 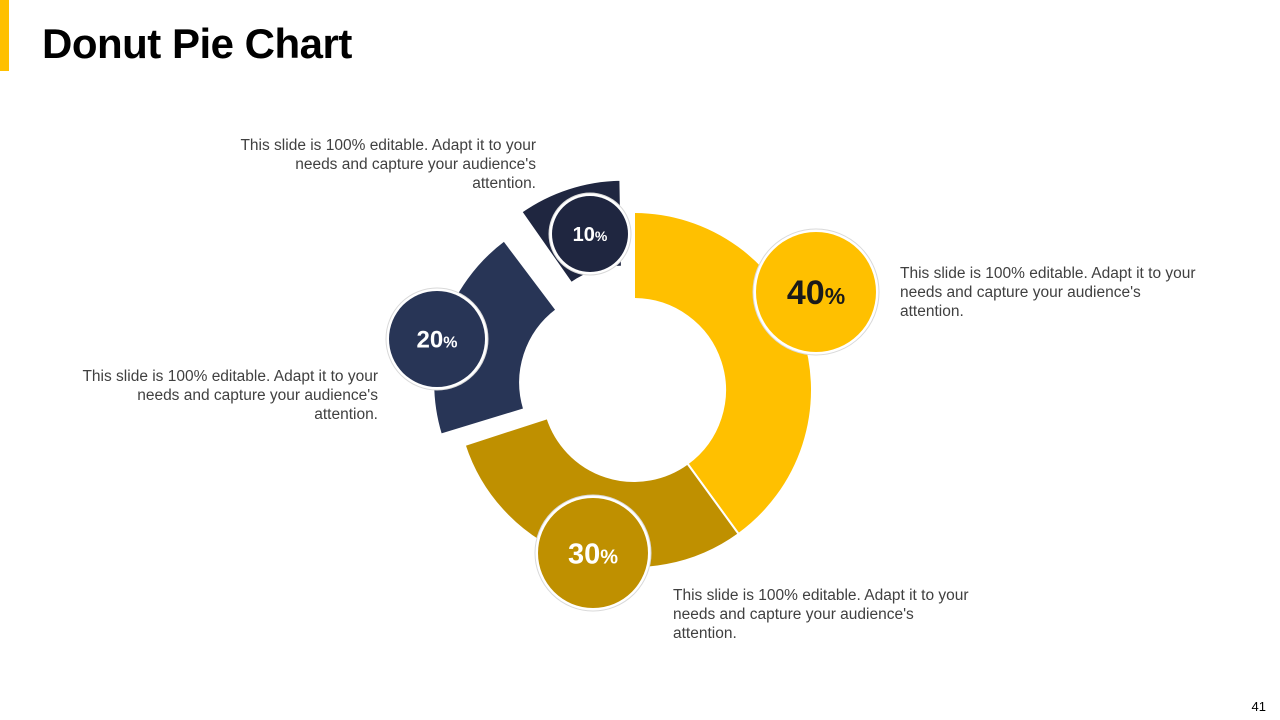 I want to click on data-label-20: 20%, so click(x=437, y=340).